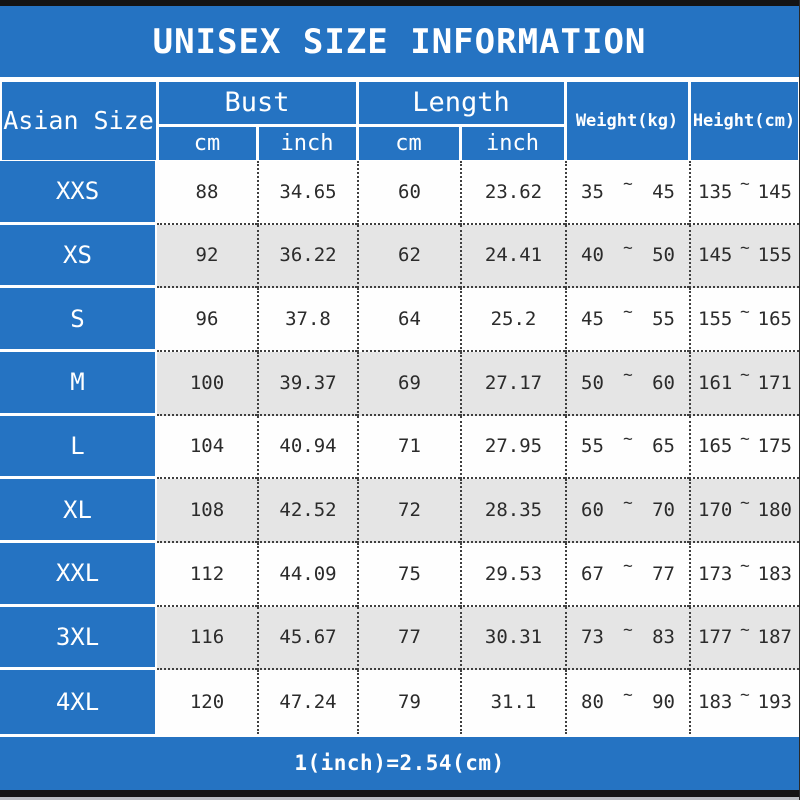  What do you see at coordinates (663, 702) in the screenshot?
I see `range-max: 90` at bounding box center [663, 702].